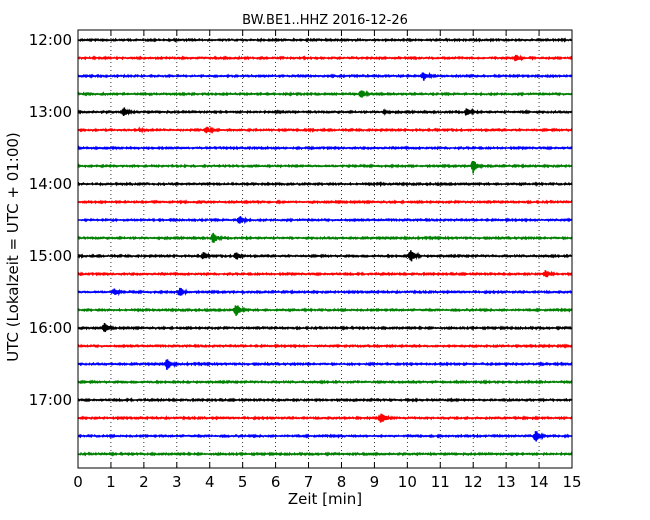  I want to click on y-axis-label: UTC (Lokalzeit = UTC + 01:00), so click(13, 247).